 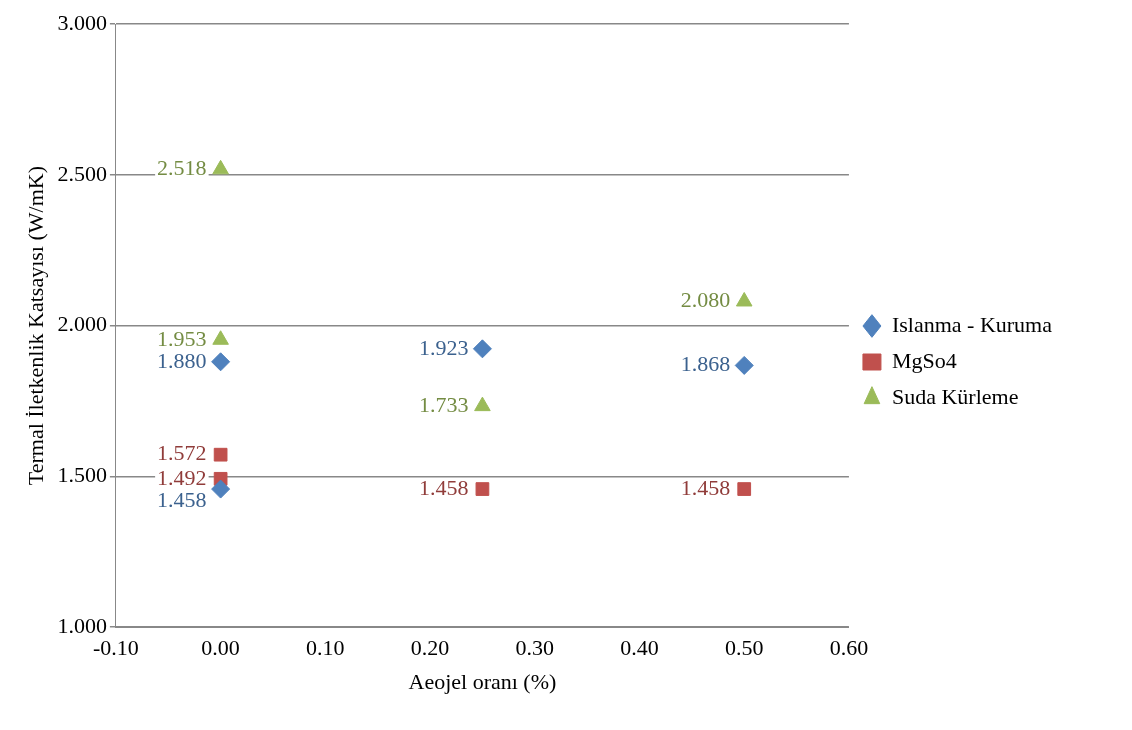 What do you see at coordinates (430, 648) in the screenshot?
I see `x-tick-label: 0.20` at bounding box center [430, 648].